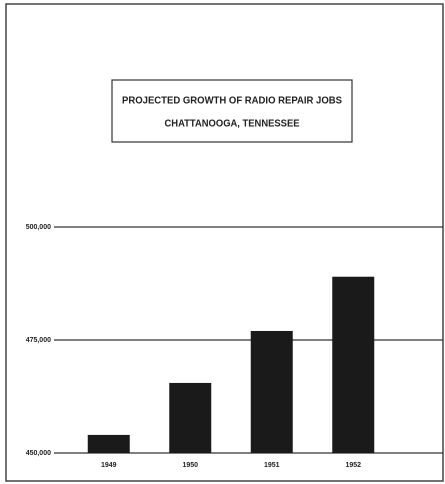 Image resolution: width=445 pixels, height=484 pixels. Describe the element at coordinates (232, 101) in the screenshot. I see `chart-title: PROJECTED GROWTH OF RADIO REPAIR JOBS` at that location.